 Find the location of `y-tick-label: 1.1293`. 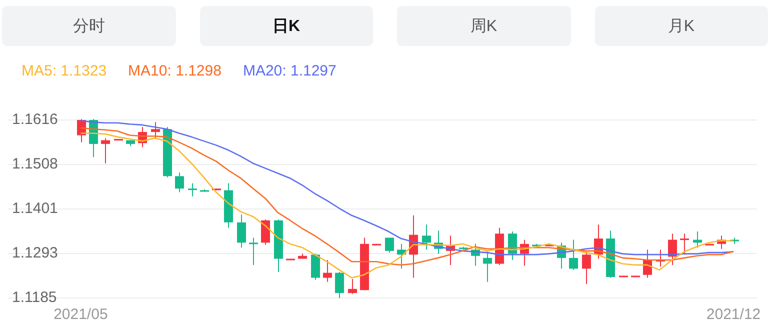

y-tick-label: 1.1293 is located at coordinates (35, 253).